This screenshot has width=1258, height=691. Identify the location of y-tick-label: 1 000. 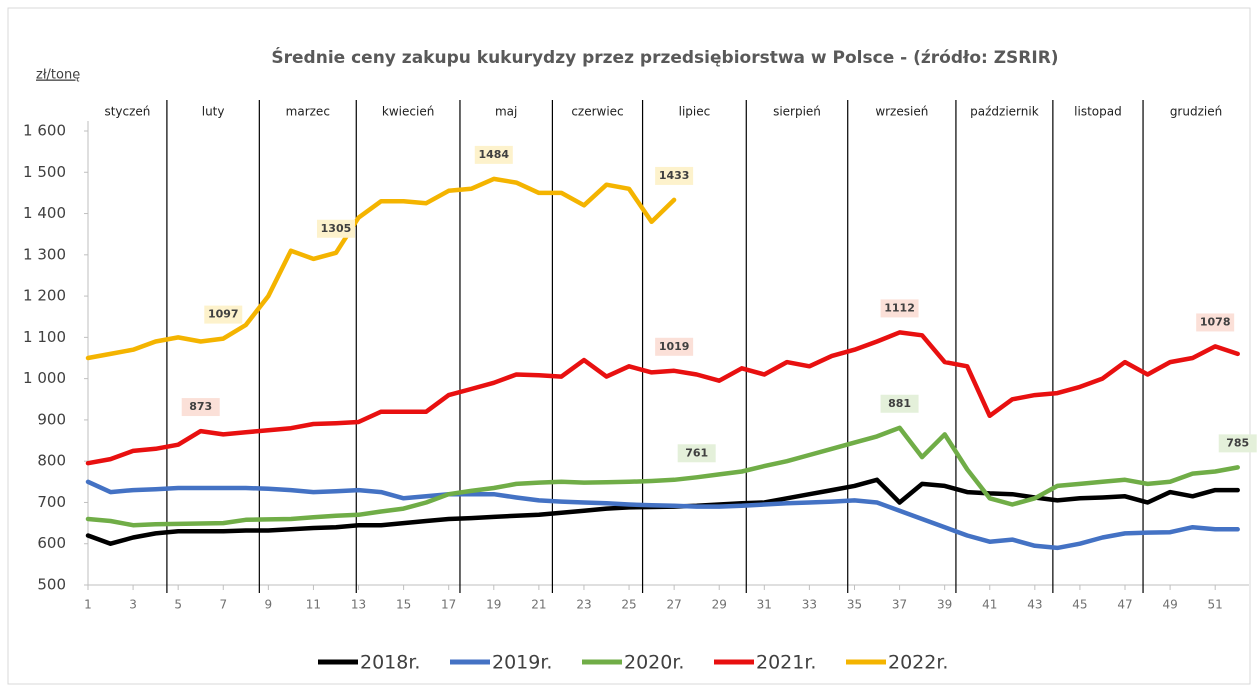
(44, 378).